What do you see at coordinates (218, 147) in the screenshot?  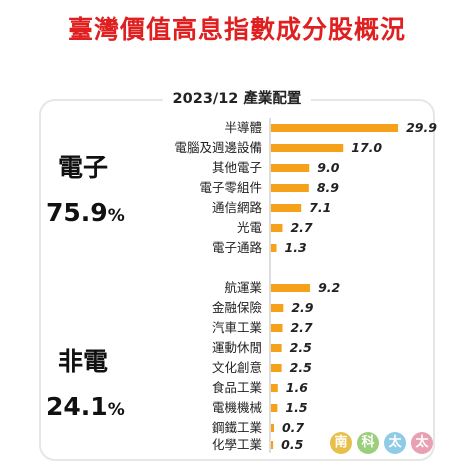 I see `category-label: 電腦及週邊設備` at bounding box center [218, 147].